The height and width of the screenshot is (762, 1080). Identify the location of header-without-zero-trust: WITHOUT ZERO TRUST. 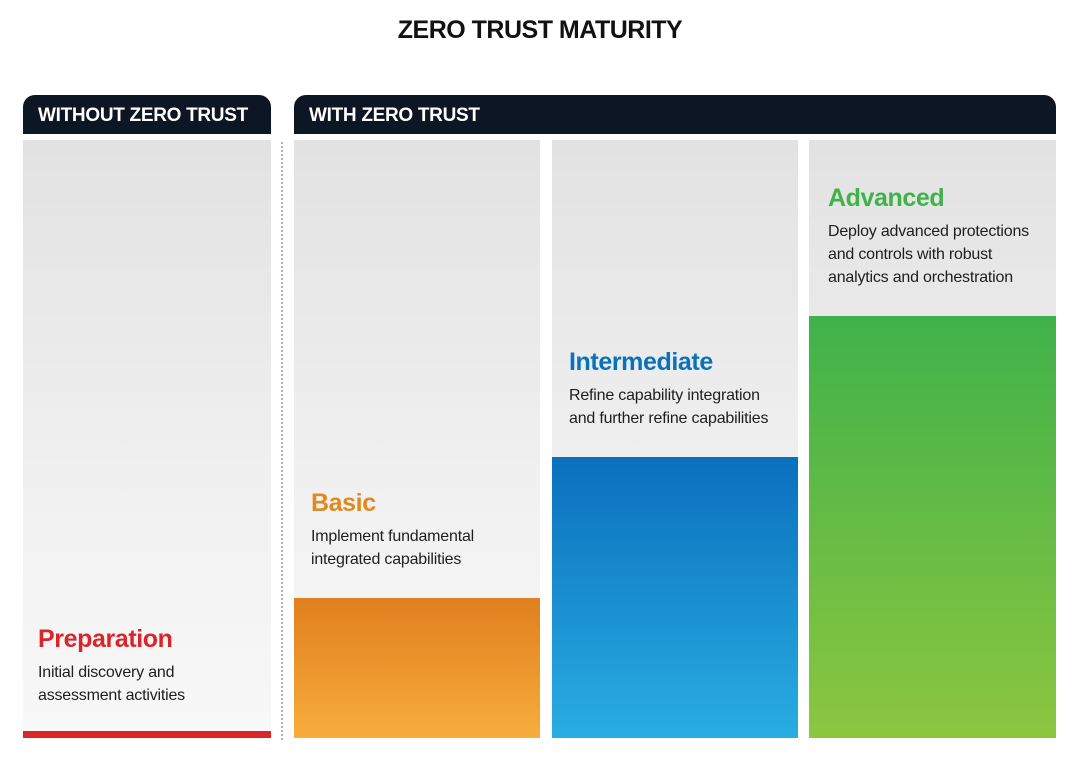
(147, 114).